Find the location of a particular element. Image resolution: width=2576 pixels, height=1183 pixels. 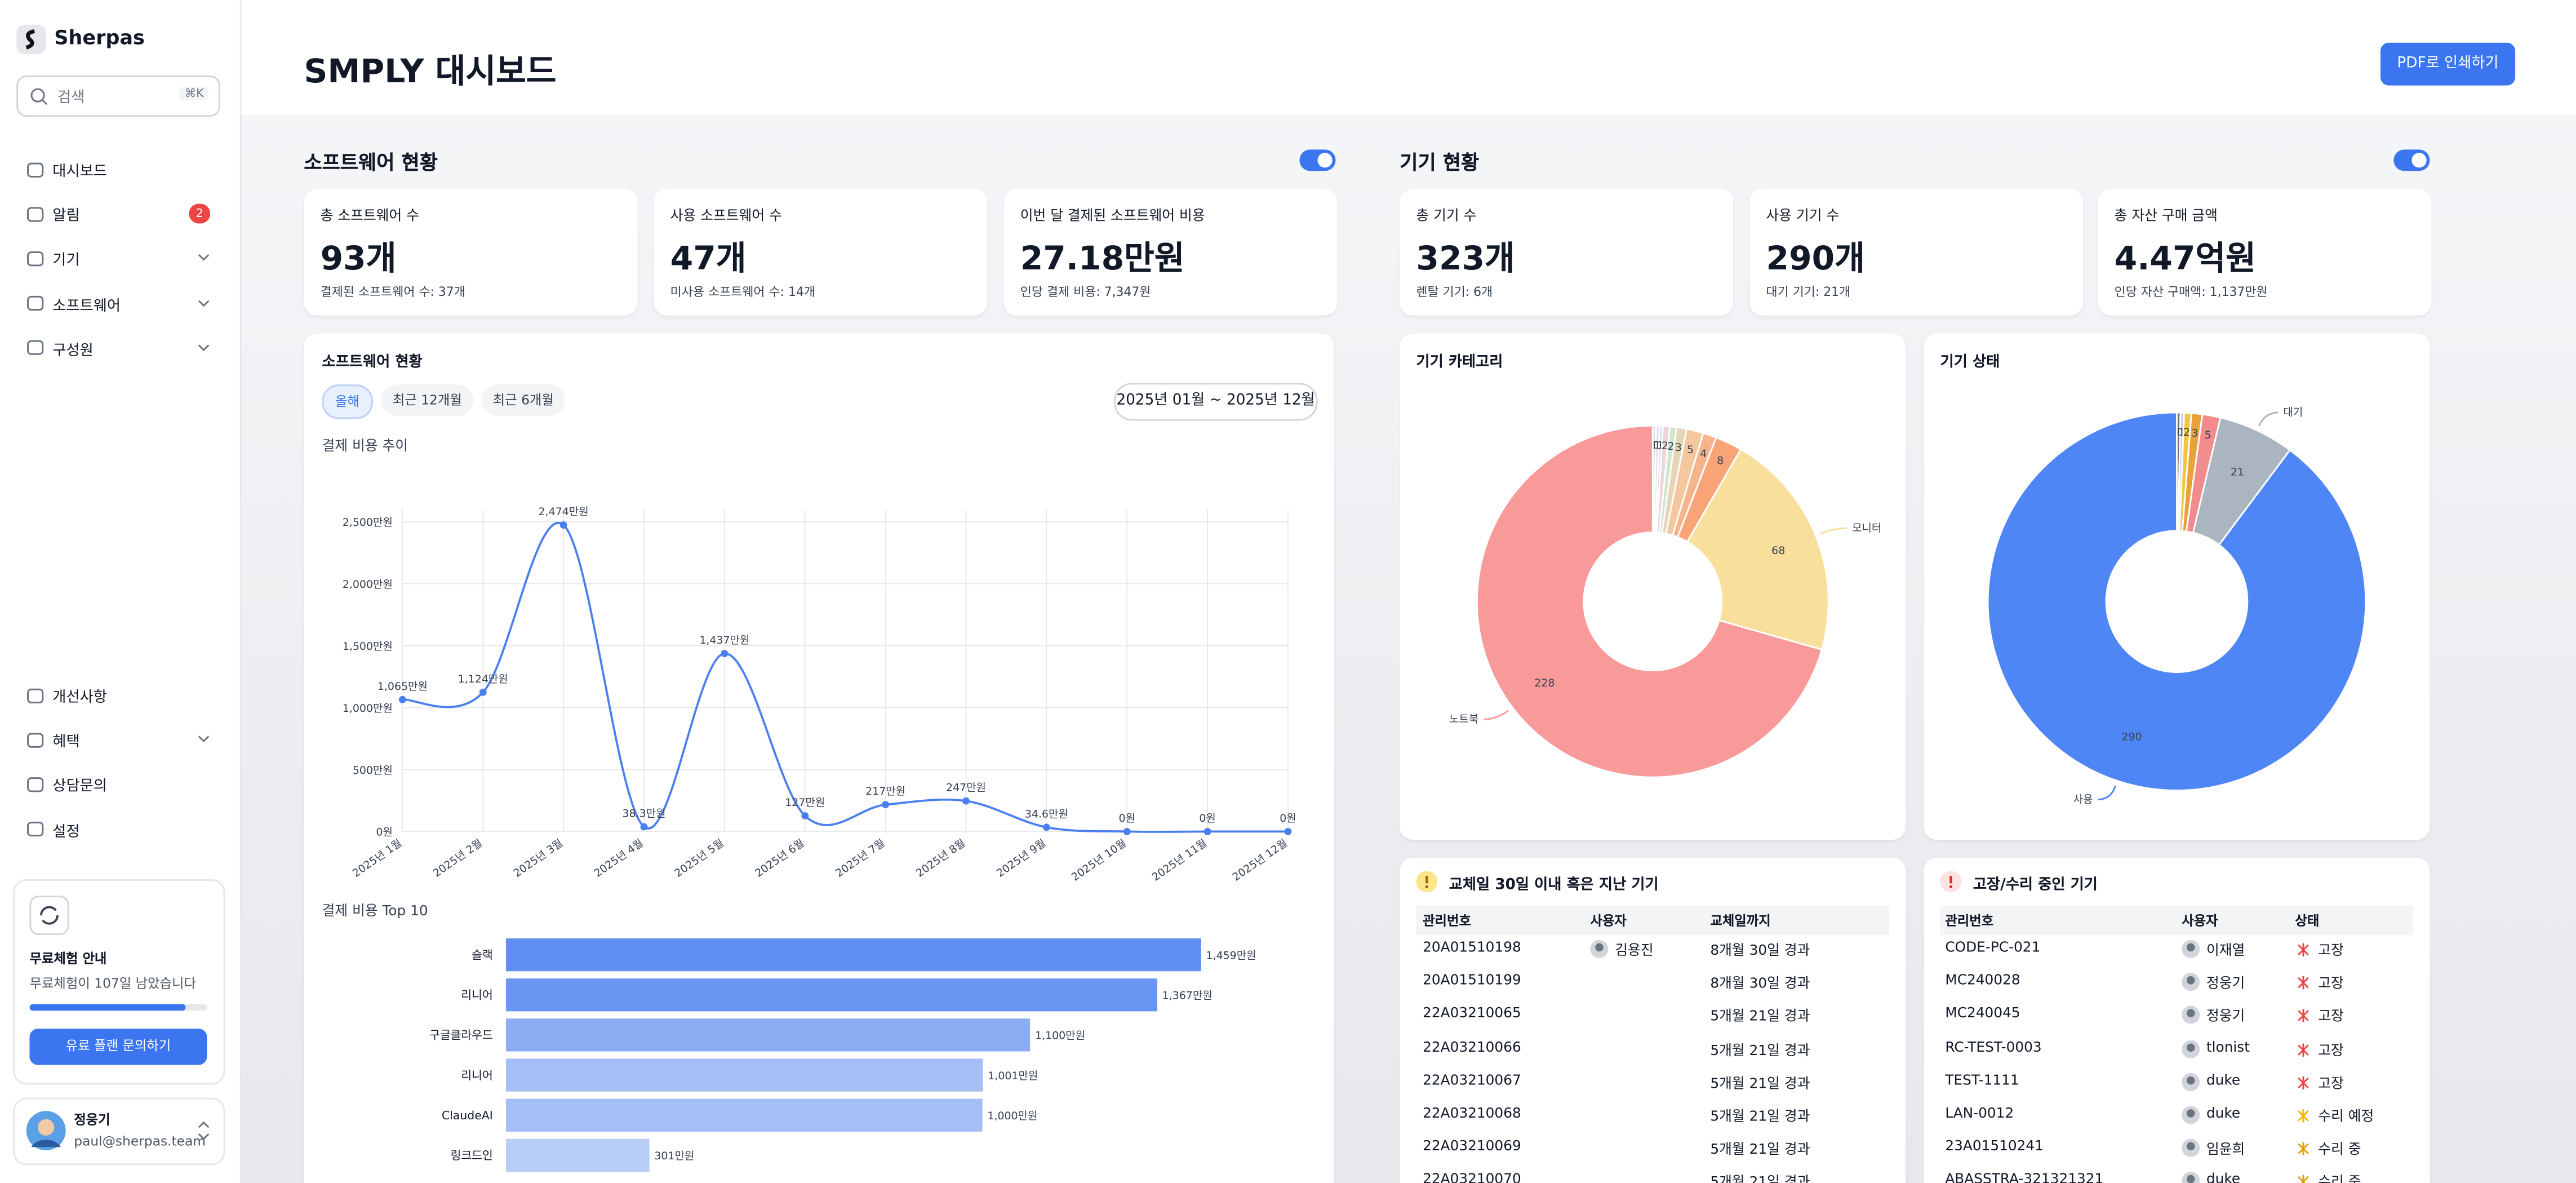

bar-category: 구글클라우드 is located at coordinates (461, 1035).